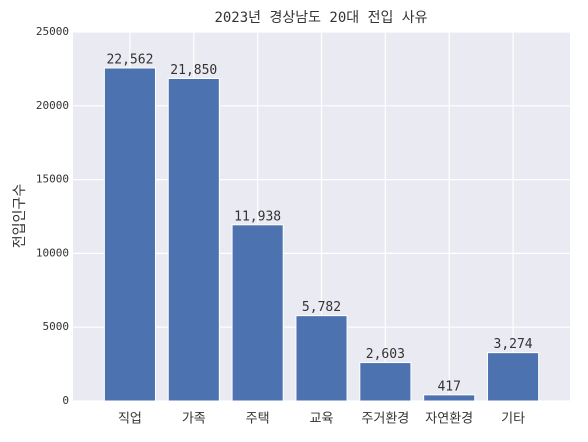 This screenshot has height=442, width=588. Describe the element at coordinates (52, 179) in the screenshot. I see `y-tick-label: 15000` at that location.